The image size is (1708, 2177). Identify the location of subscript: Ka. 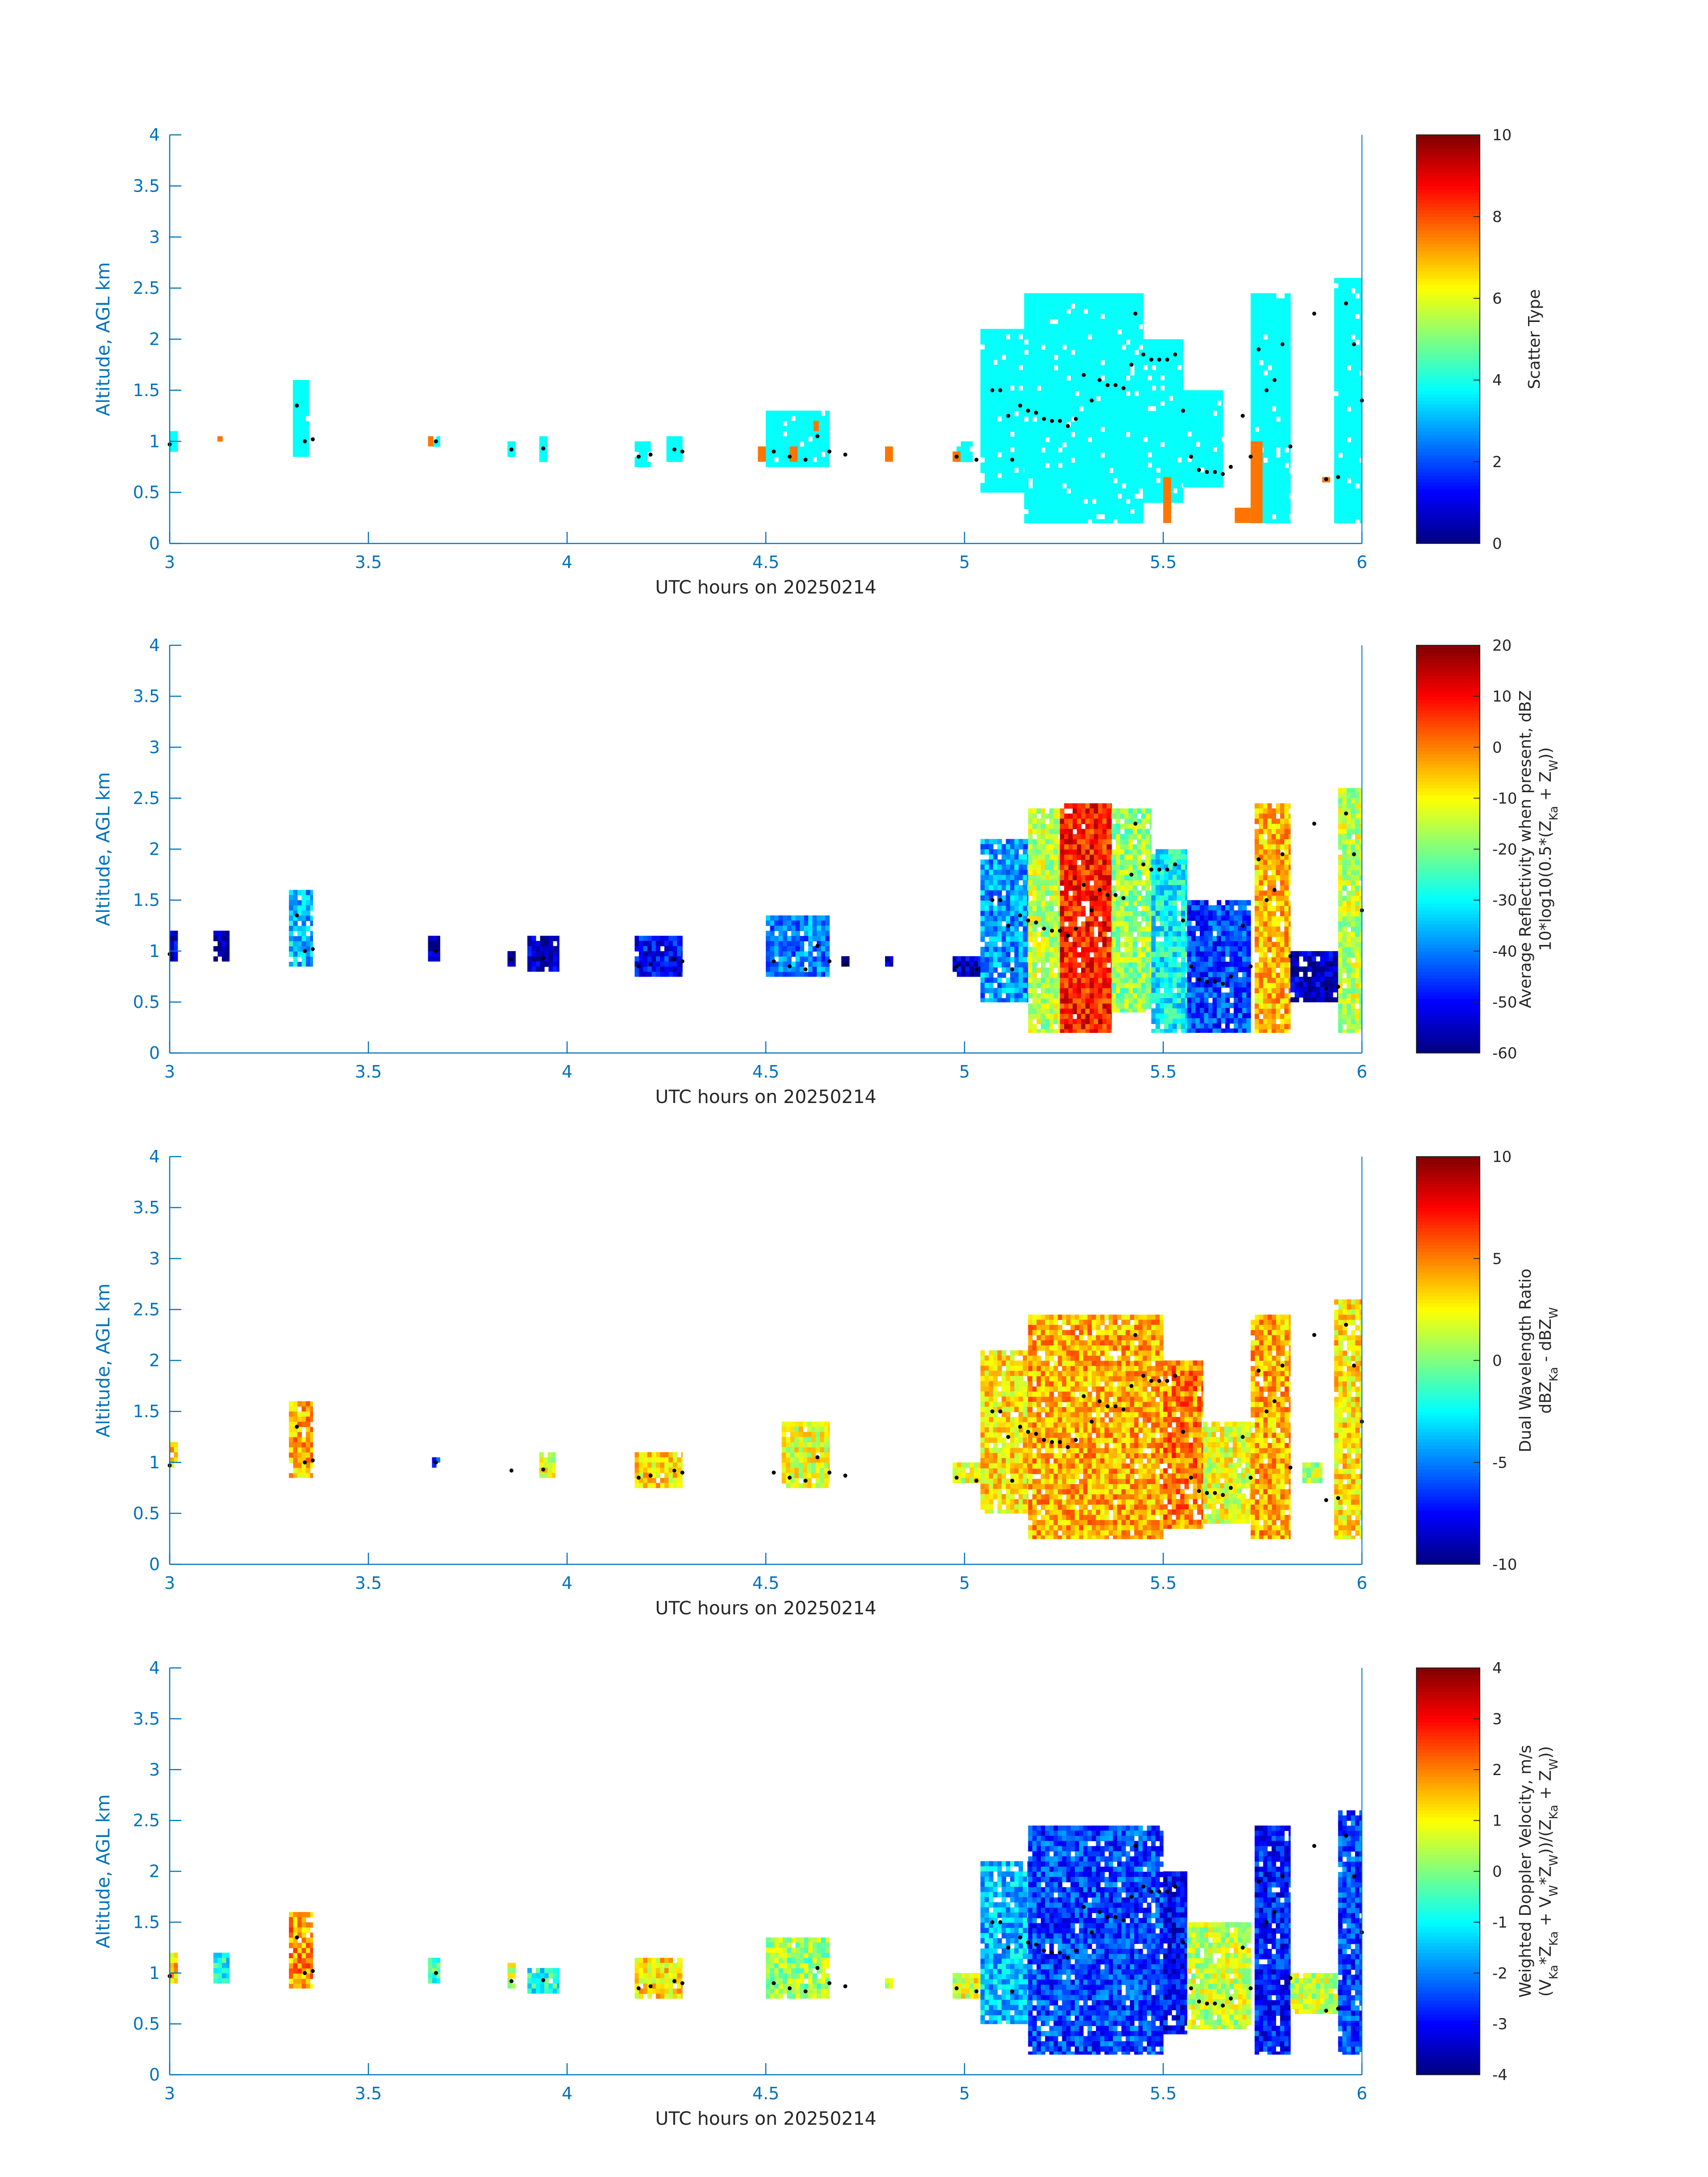
(1554, 1812).